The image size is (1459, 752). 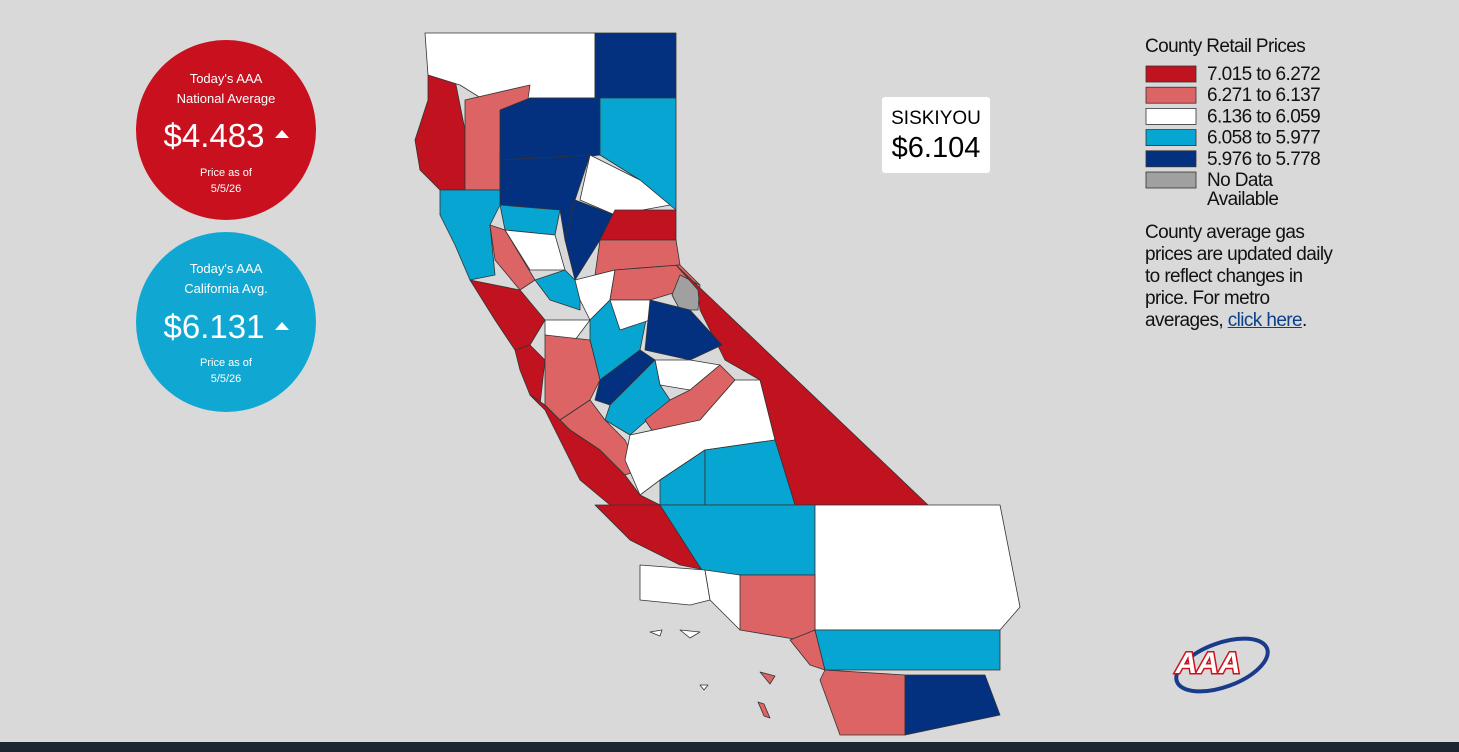 I want to click on legend-title: County Retail Prices, so click(x=1225, y=46).